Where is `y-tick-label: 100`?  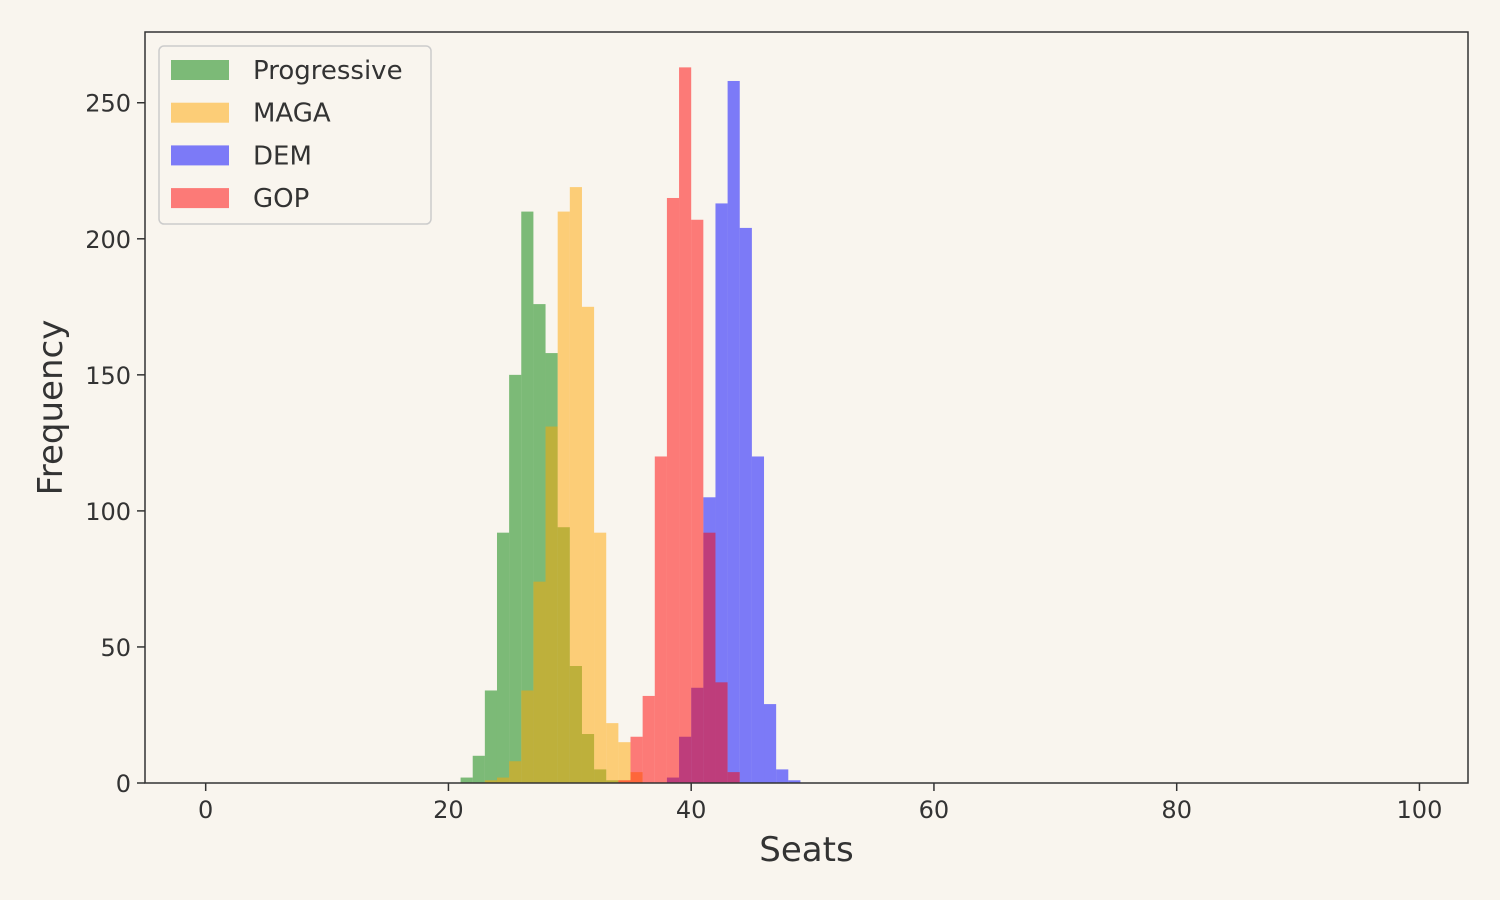 y-tick-label: 100 is located at coordinates (108, 512).